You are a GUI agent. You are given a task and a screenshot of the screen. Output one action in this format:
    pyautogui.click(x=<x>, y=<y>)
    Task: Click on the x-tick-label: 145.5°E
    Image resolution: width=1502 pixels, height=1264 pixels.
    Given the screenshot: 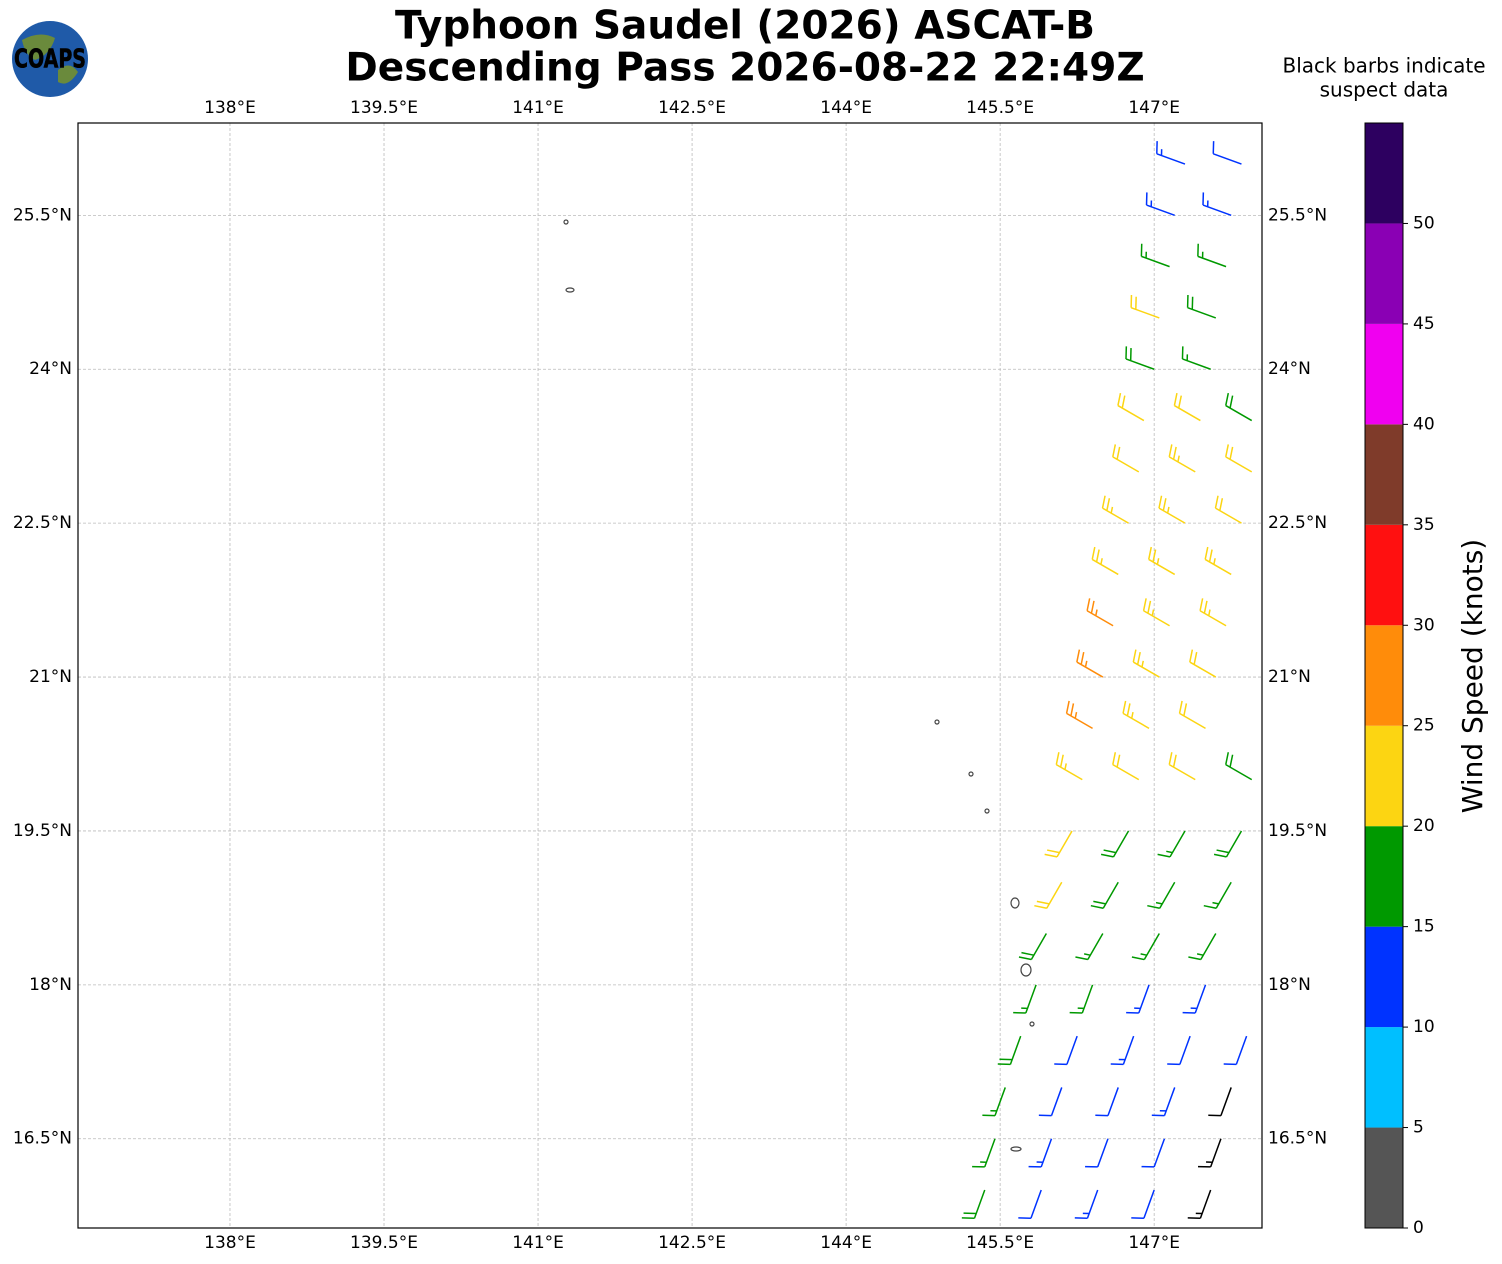 What is the action you would take?
    pyautogui.click(x=1000, y=1243)
    